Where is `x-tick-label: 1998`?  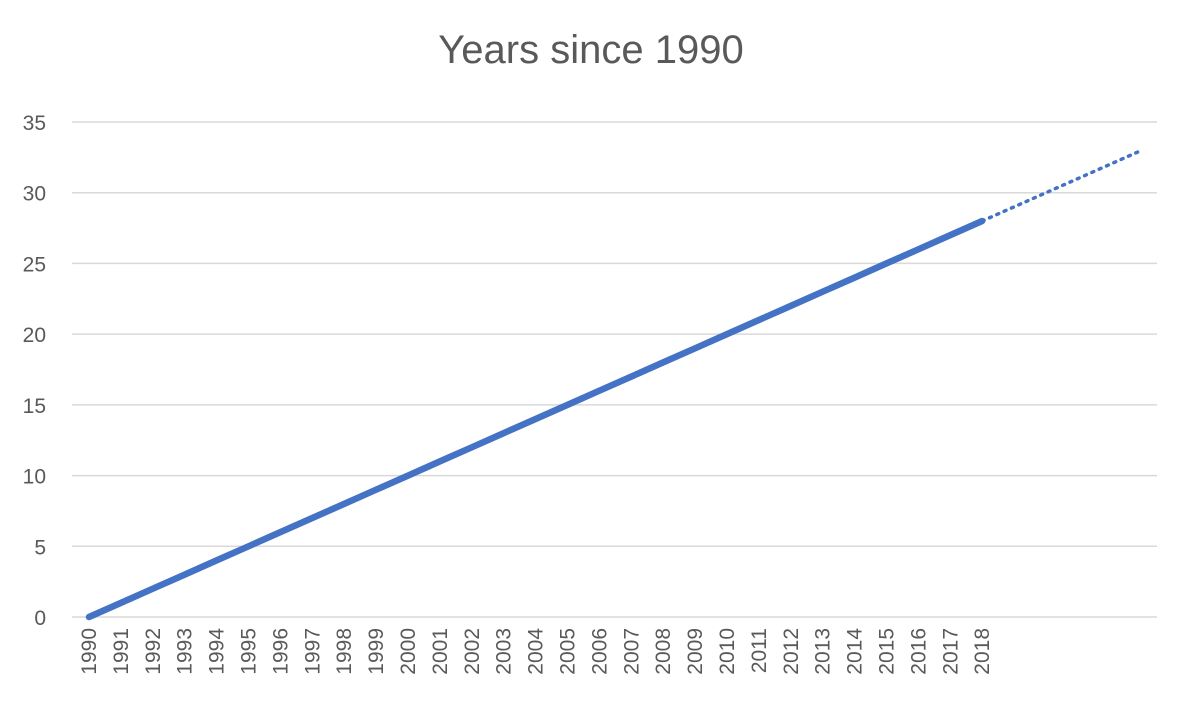 x-tick-label: 1998 is located at coordinates (344, 651).